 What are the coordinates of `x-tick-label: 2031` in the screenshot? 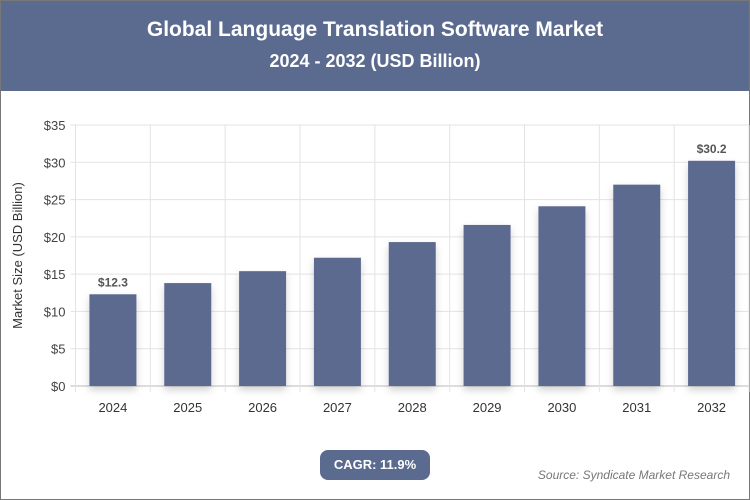 It's located at (636, 407).